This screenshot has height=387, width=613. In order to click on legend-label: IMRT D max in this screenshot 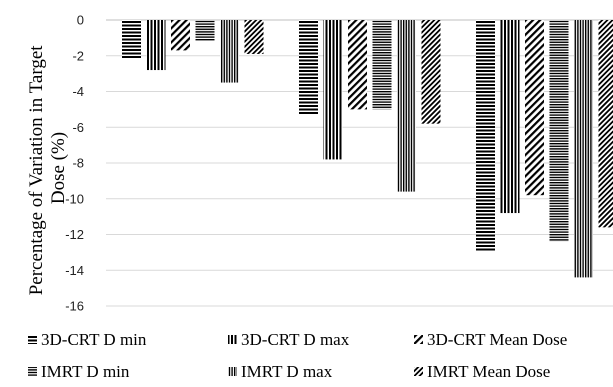, I will do `click(287, 371)`.